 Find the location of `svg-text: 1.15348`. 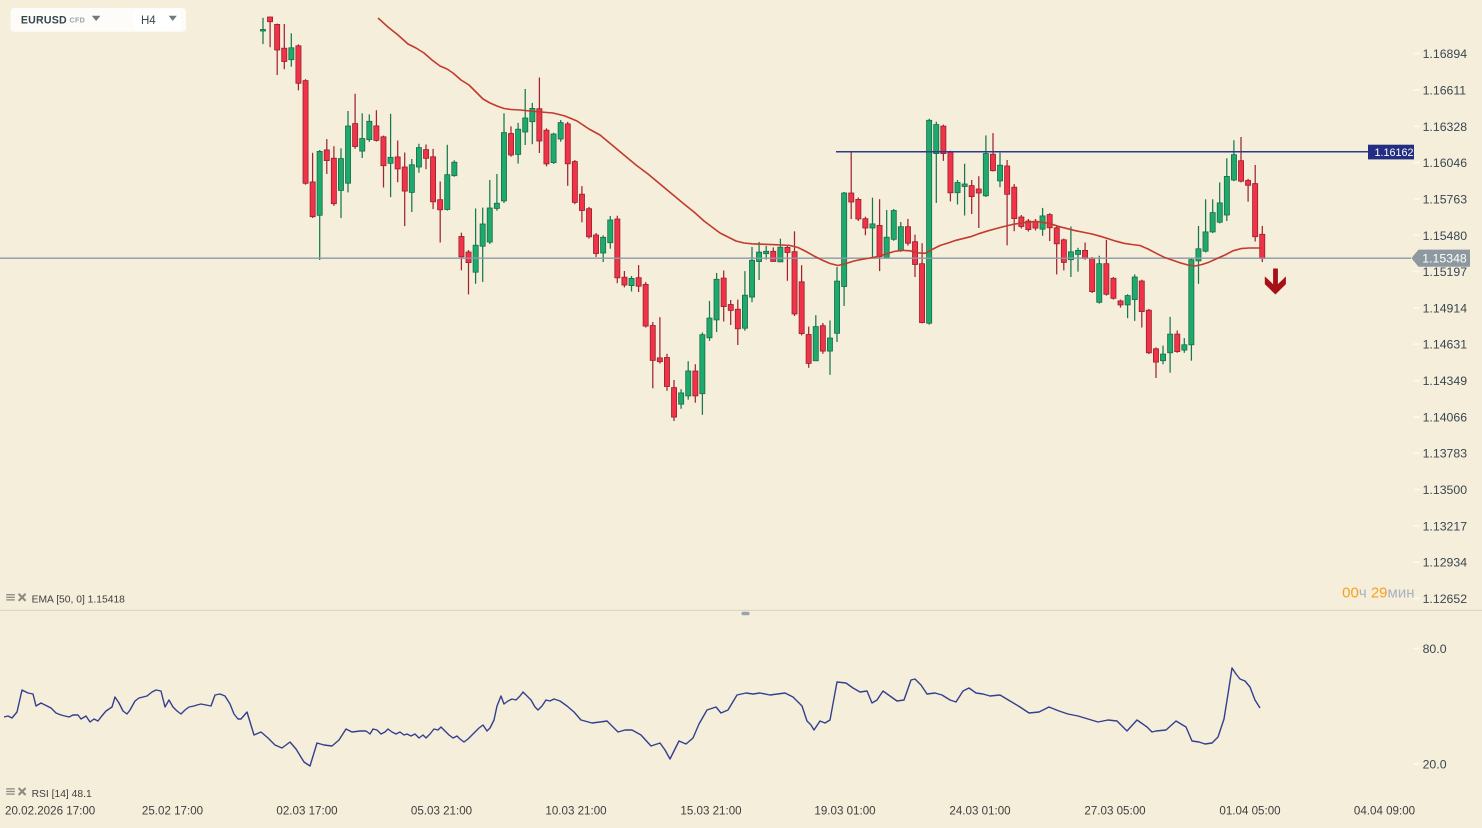

svg-text: 1.15348 is located at coordinates (1444, 259).